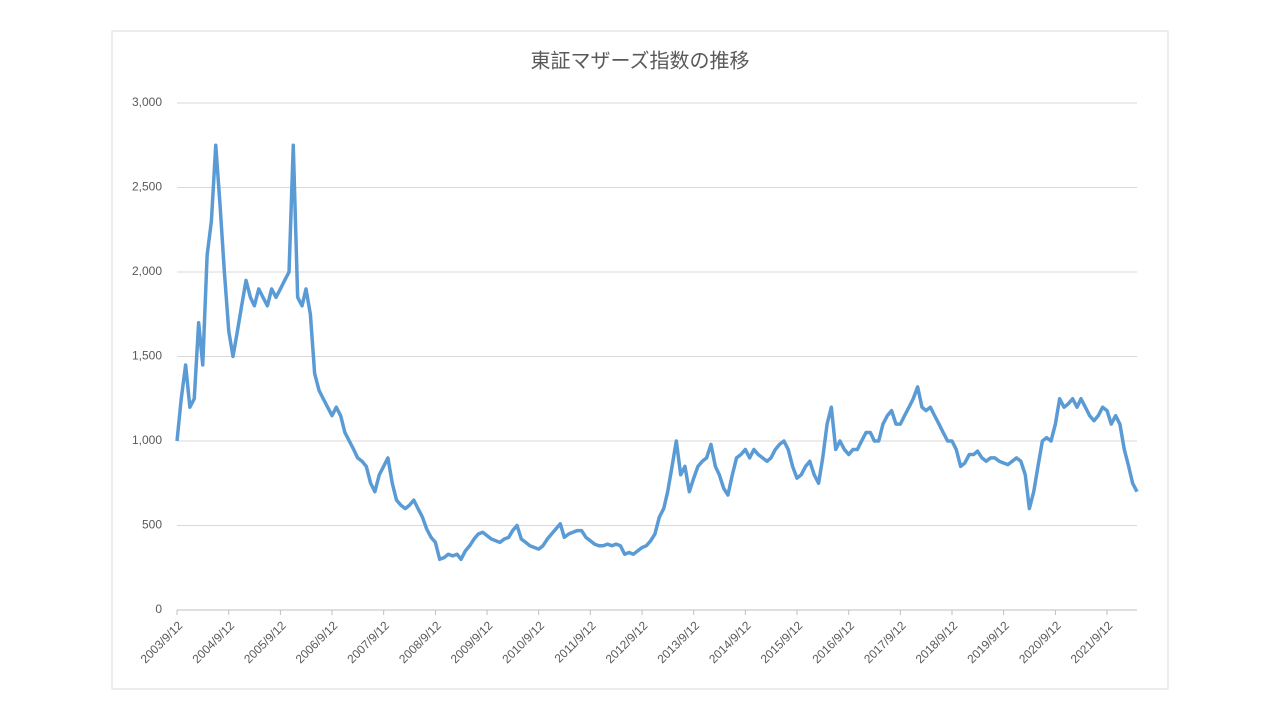 The width and height of the screenshot is (1280, 720). I want to click on y-tick-label: 3,000, so click(147, 102).